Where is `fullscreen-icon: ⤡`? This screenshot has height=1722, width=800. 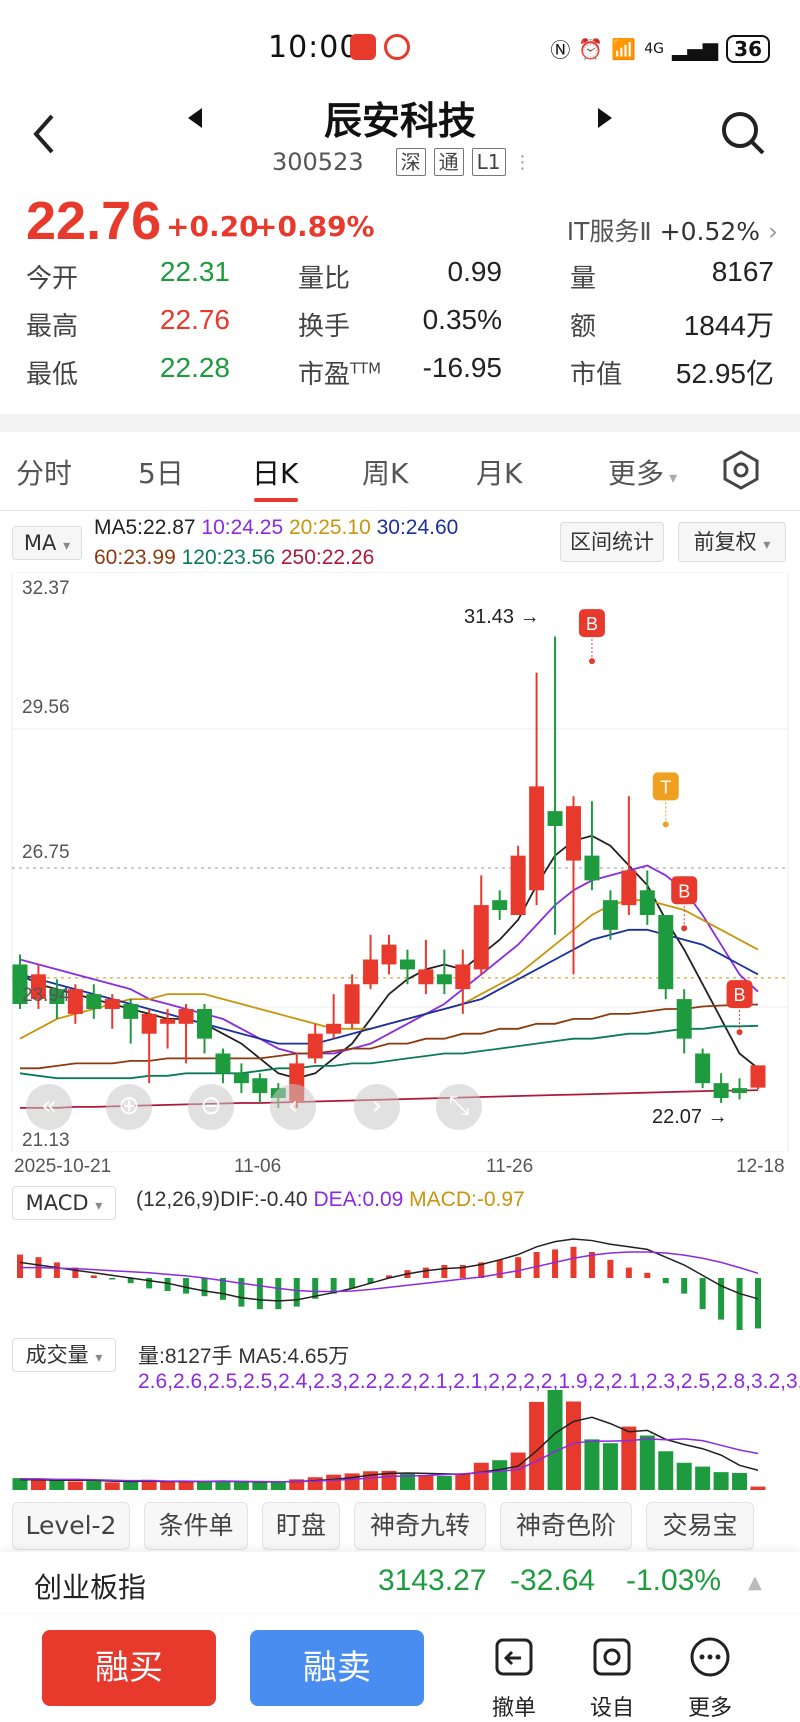 fullscreen-icon: ⤡ is located at coordinates (459, 1107).